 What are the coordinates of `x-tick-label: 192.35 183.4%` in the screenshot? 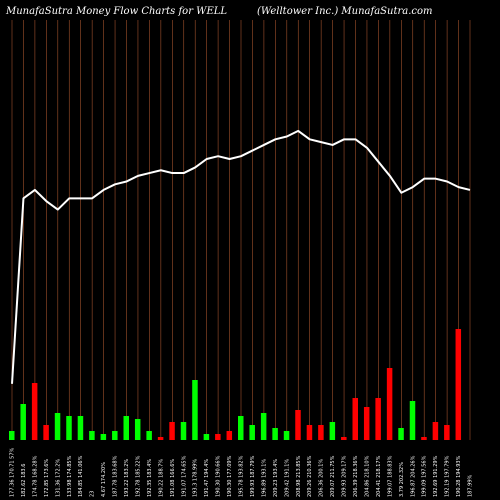 It's located at (150, 478).